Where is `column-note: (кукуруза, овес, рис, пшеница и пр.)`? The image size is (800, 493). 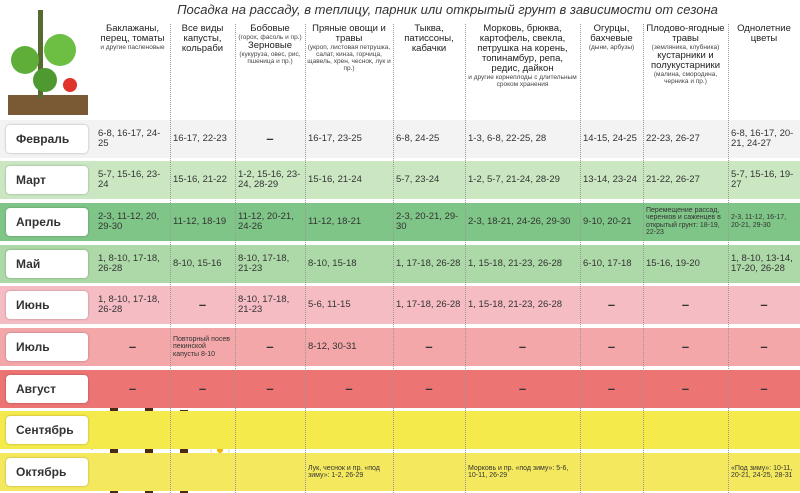 column-note: (кукуруза, овес, рис, пшеница и пр.) is located at coordinates (270, 58).